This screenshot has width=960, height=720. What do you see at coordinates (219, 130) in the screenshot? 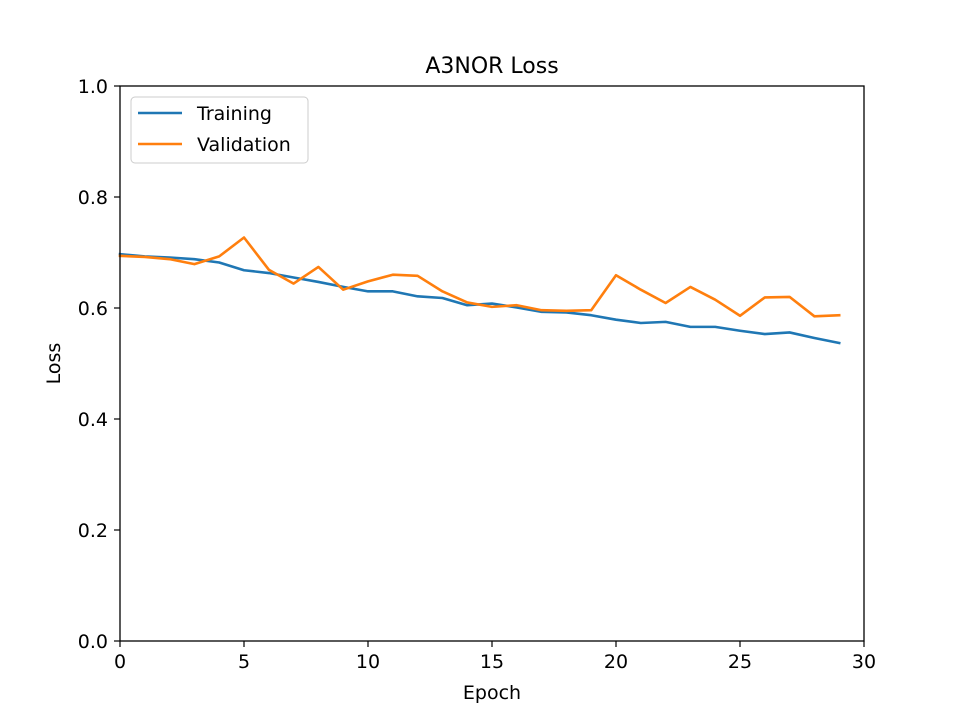
I see `legend: Training Validation` at bounding box center [219, 130].